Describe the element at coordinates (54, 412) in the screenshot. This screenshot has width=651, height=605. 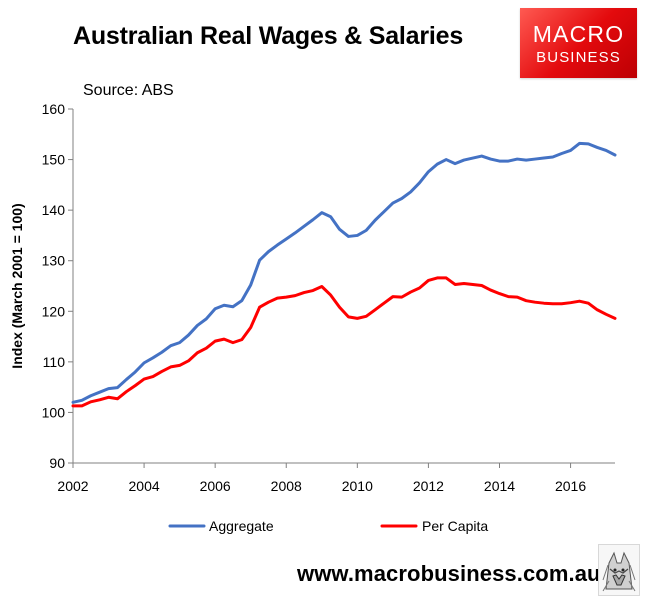
I see `y-tick-label-100: 100` at that location.